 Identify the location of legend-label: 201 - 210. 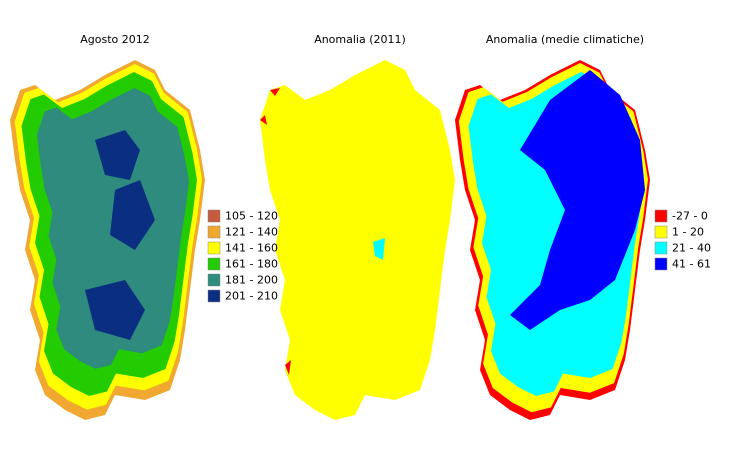
(251, 296).